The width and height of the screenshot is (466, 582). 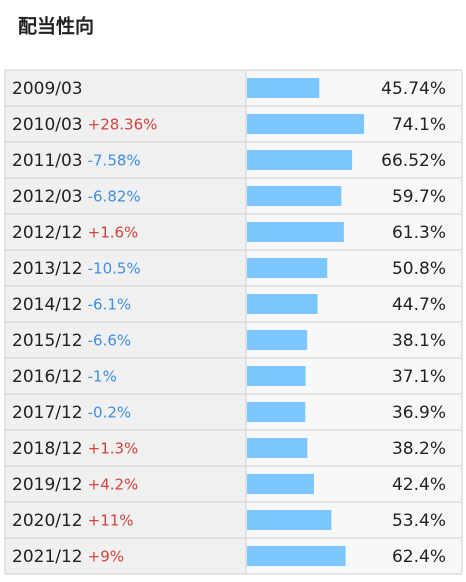 What do you see at coordinates (113, 233) in the screenshot?
I see `row-change: +1.6%` at bounding box center [113, 233].